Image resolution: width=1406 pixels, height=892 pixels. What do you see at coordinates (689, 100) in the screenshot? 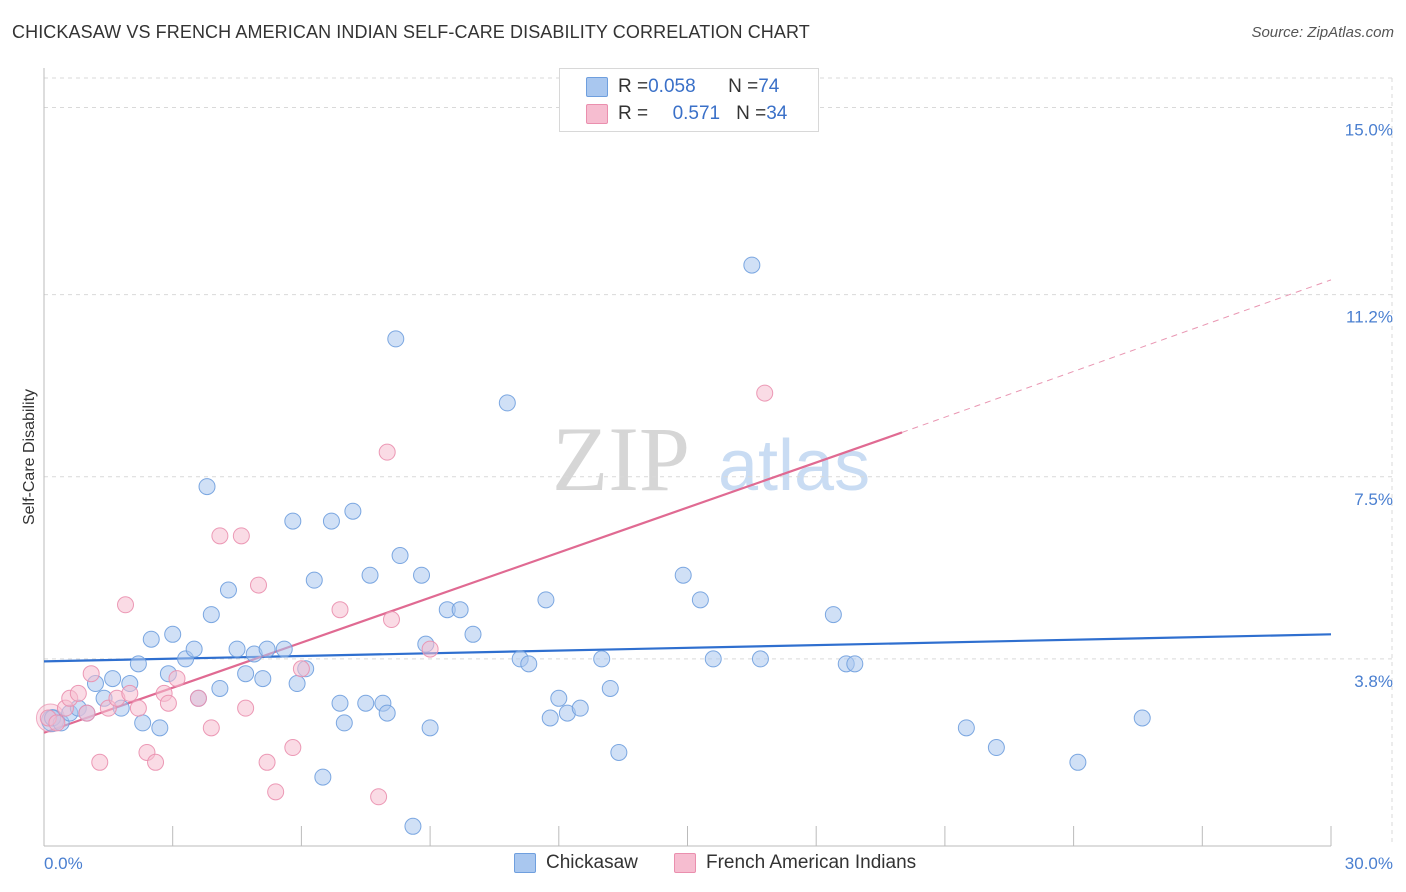
I see `stats-legend: R = 0.058 N = 74 R = 0.571 N = 34` at bounding box center [689, 100].